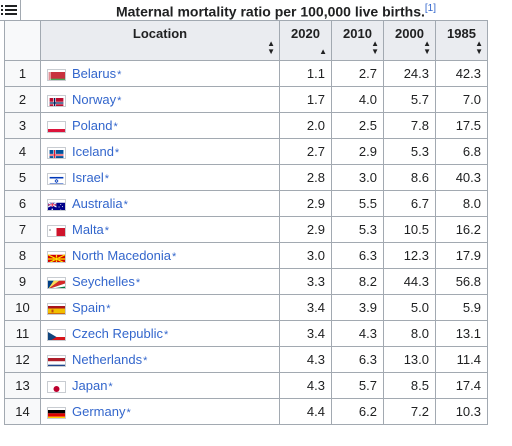 The image size is (512, 446). What do you see at coordinates (89, 307) in the screenshot?
I see `country-link: Spain` at bounding box center [89, 307].